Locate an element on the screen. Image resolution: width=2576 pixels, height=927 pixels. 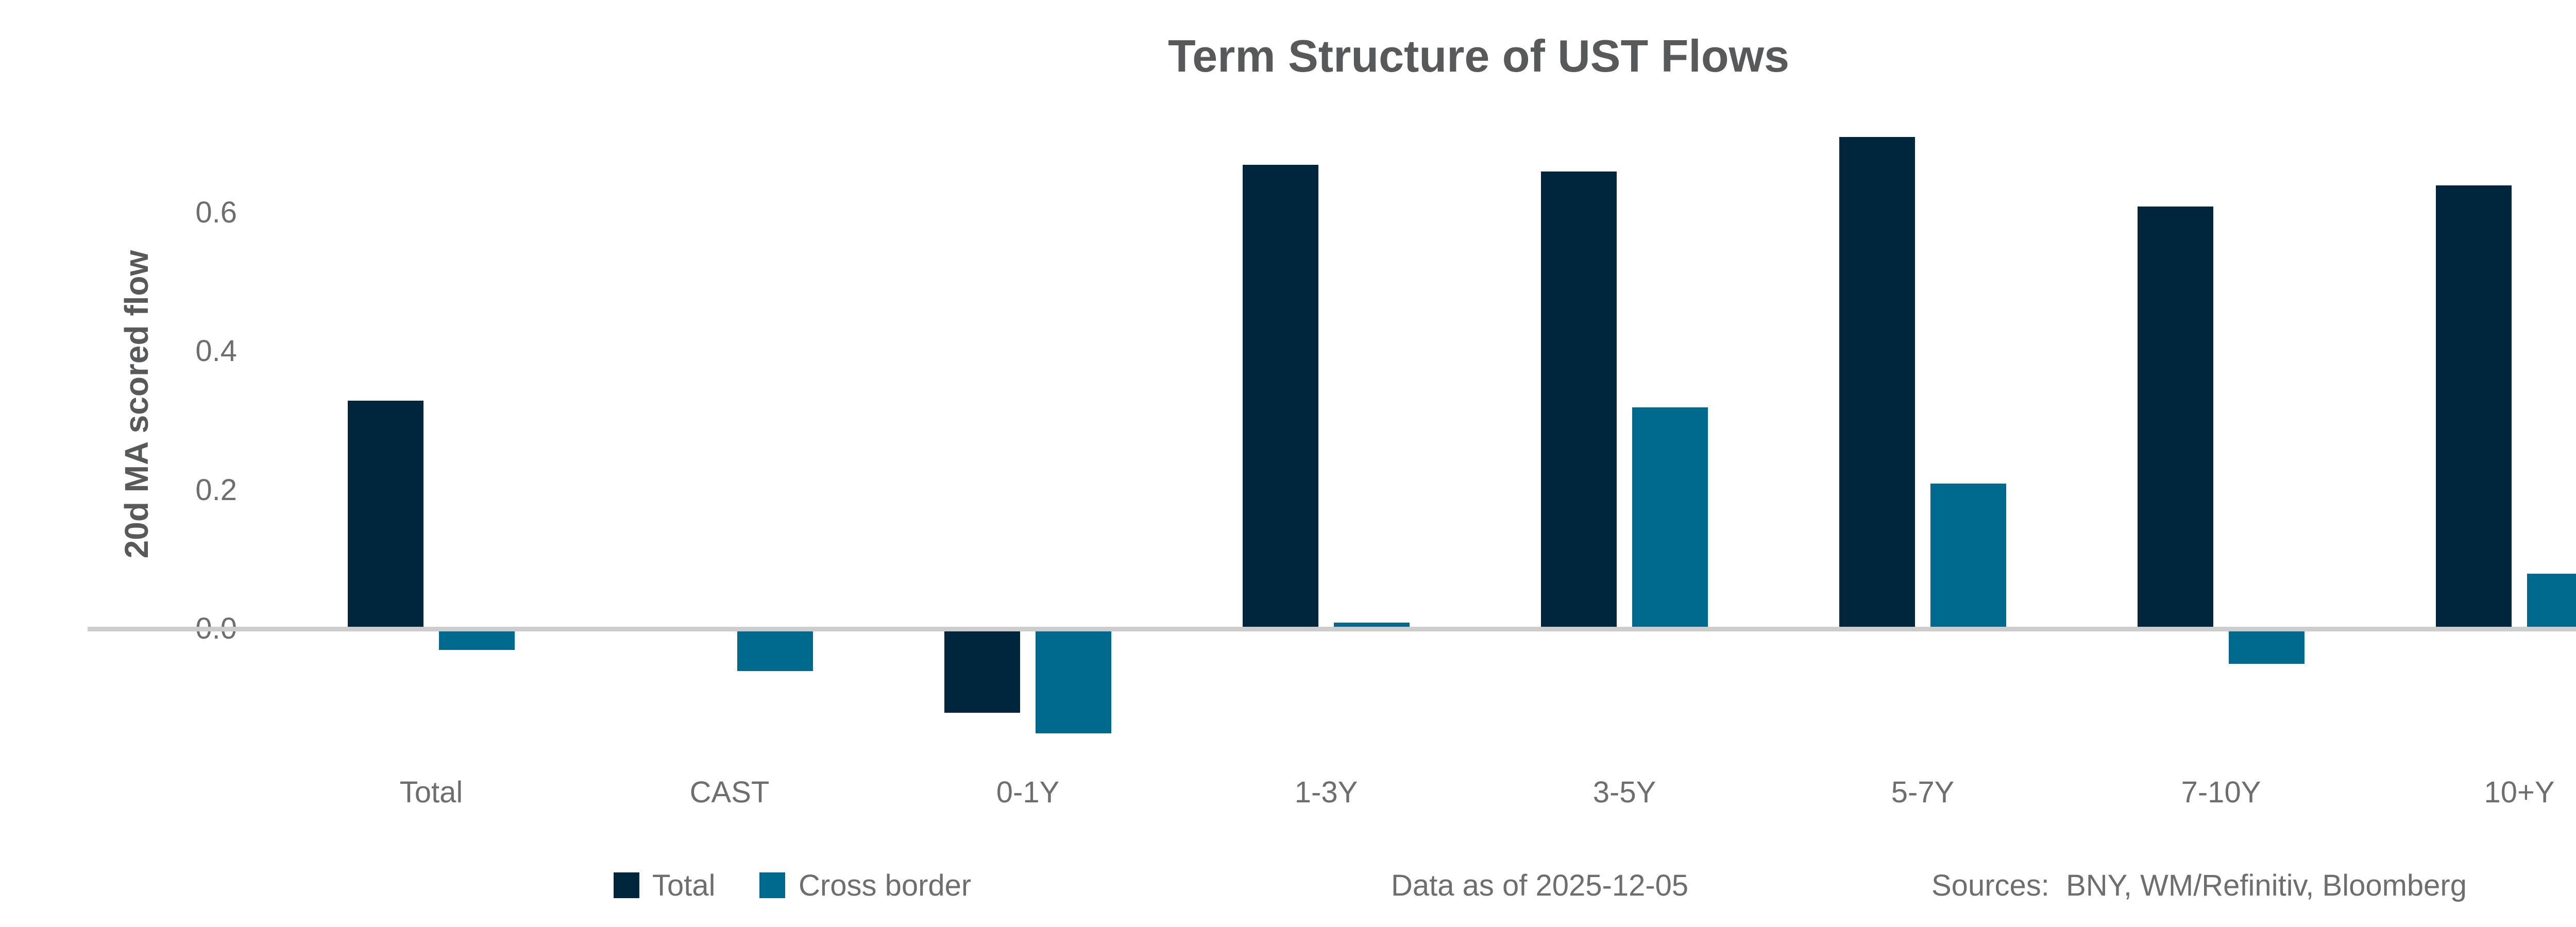
y-tick-label-0.4: 0.4 is located at coordinates (216, 351).